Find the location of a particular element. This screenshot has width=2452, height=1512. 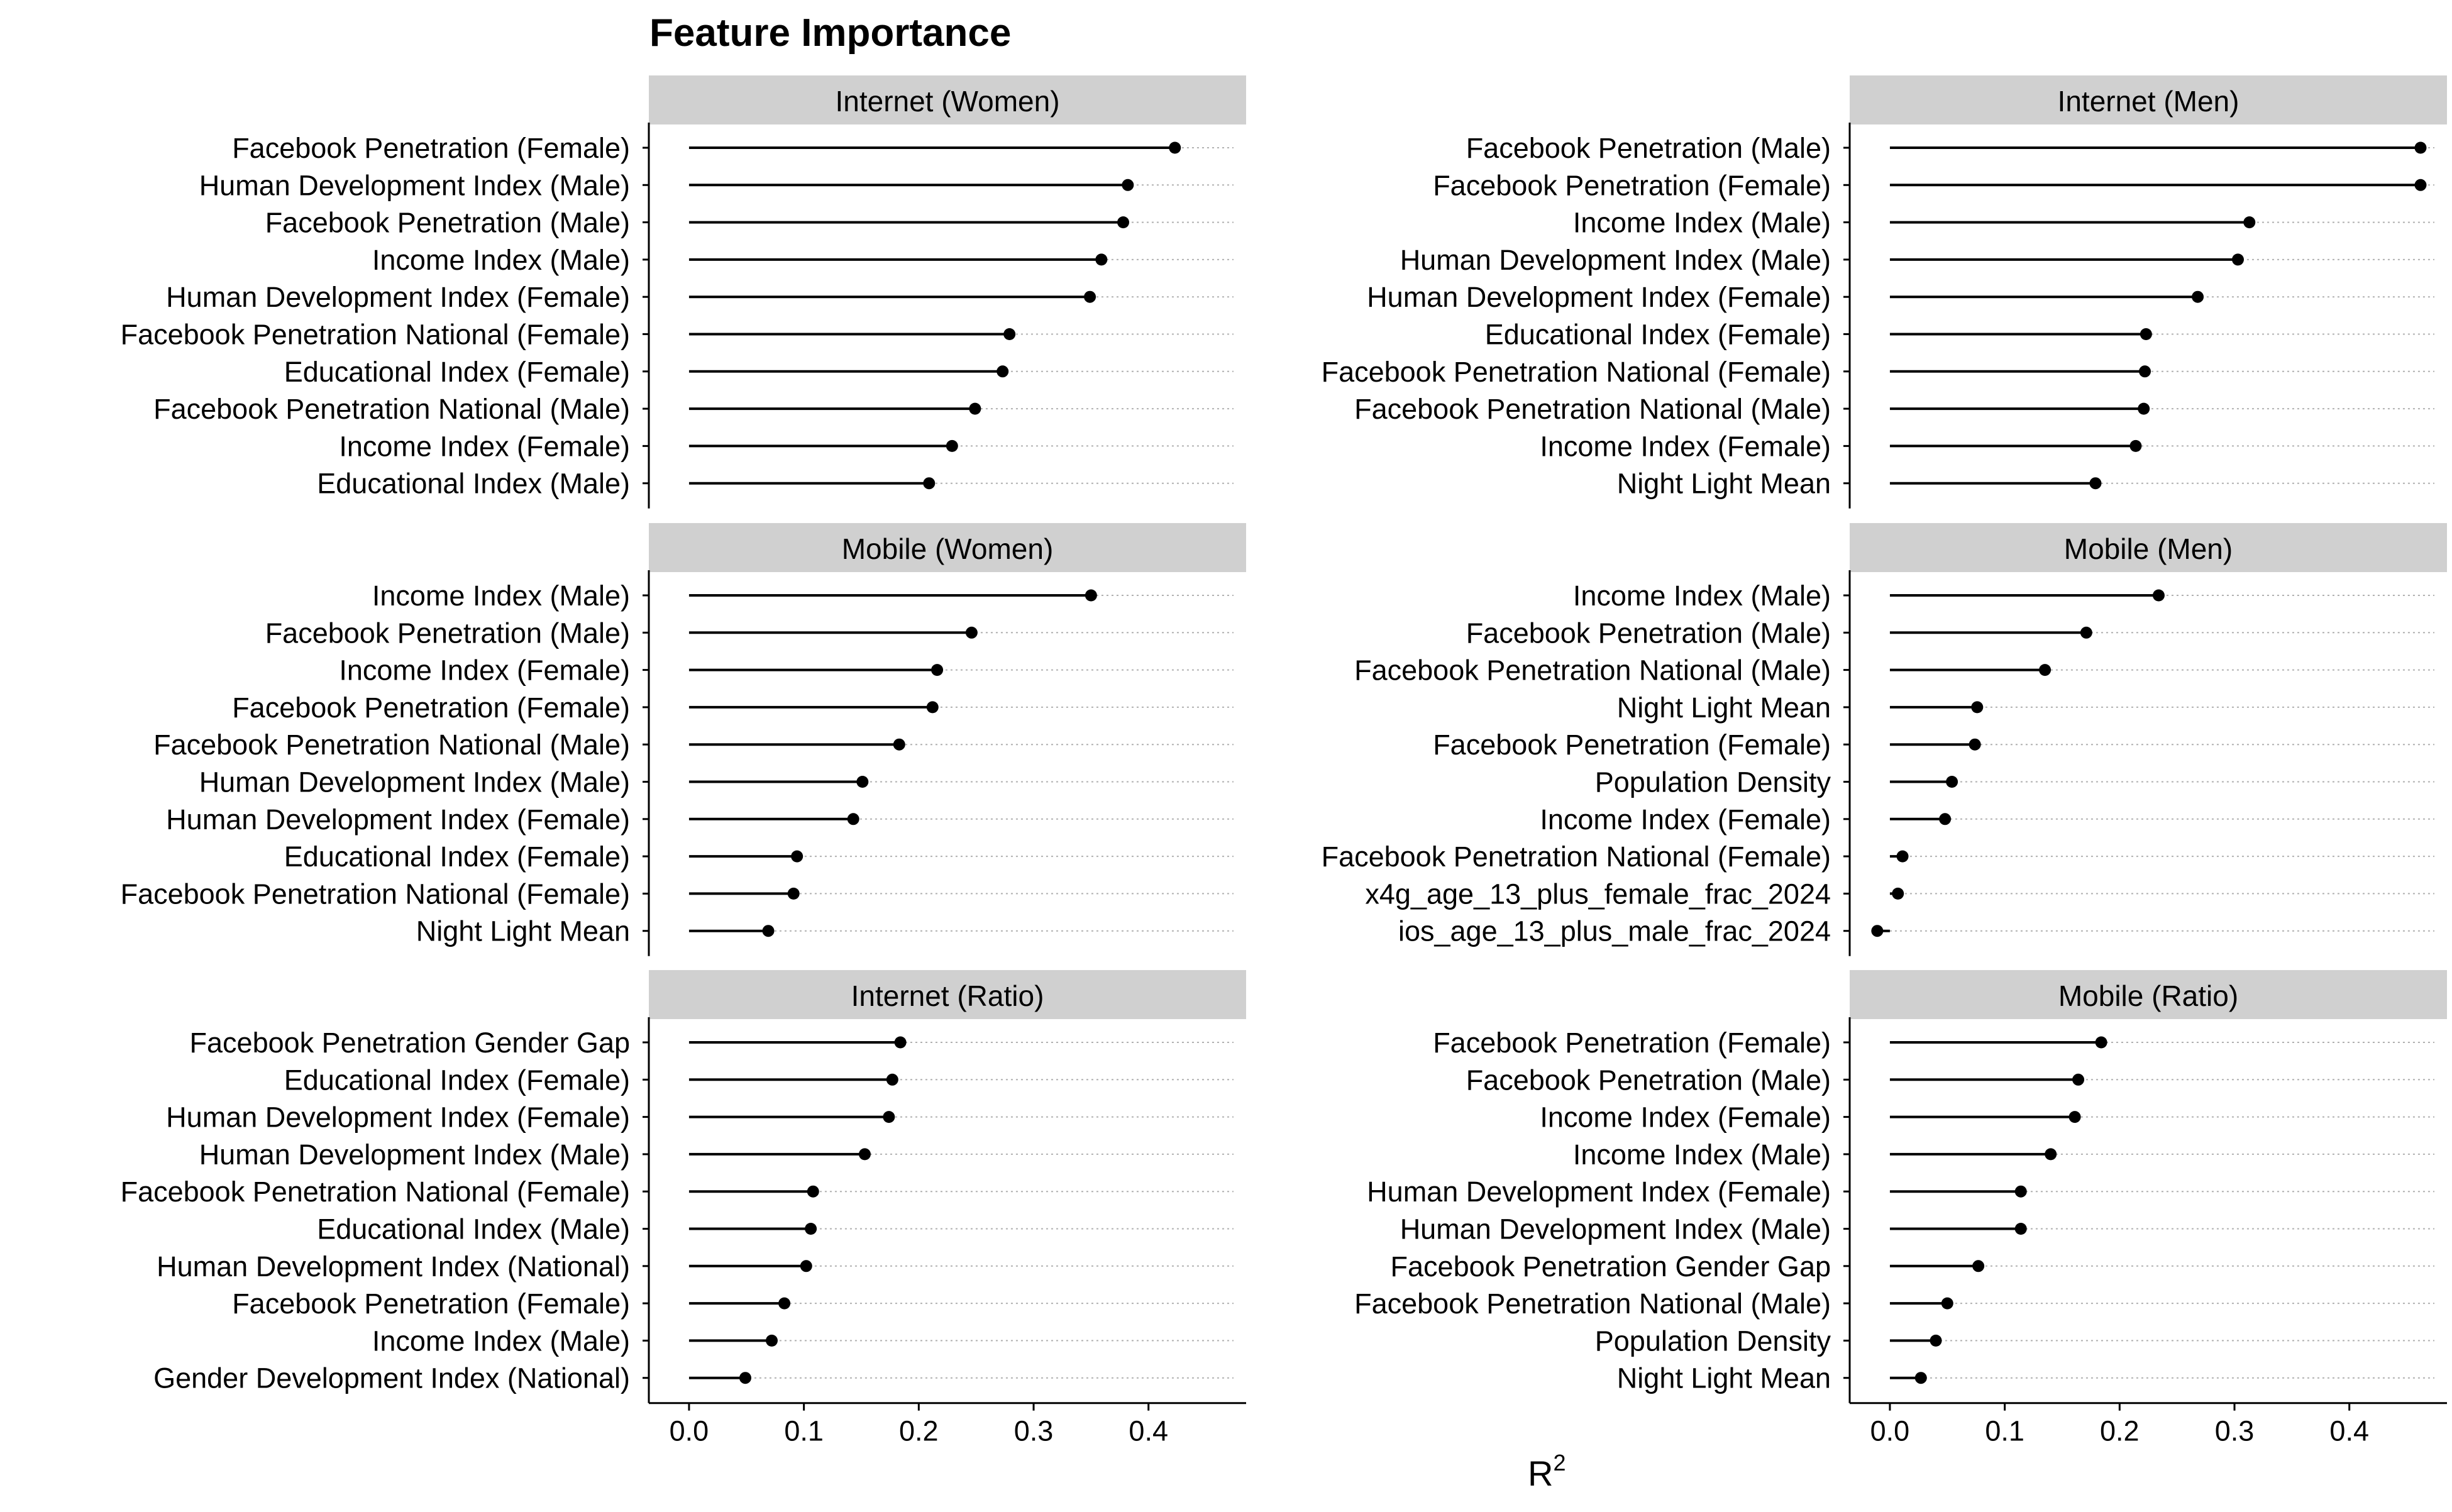

facet-strip-label: Internet (Ratio) is located at coordinates (947, 996).